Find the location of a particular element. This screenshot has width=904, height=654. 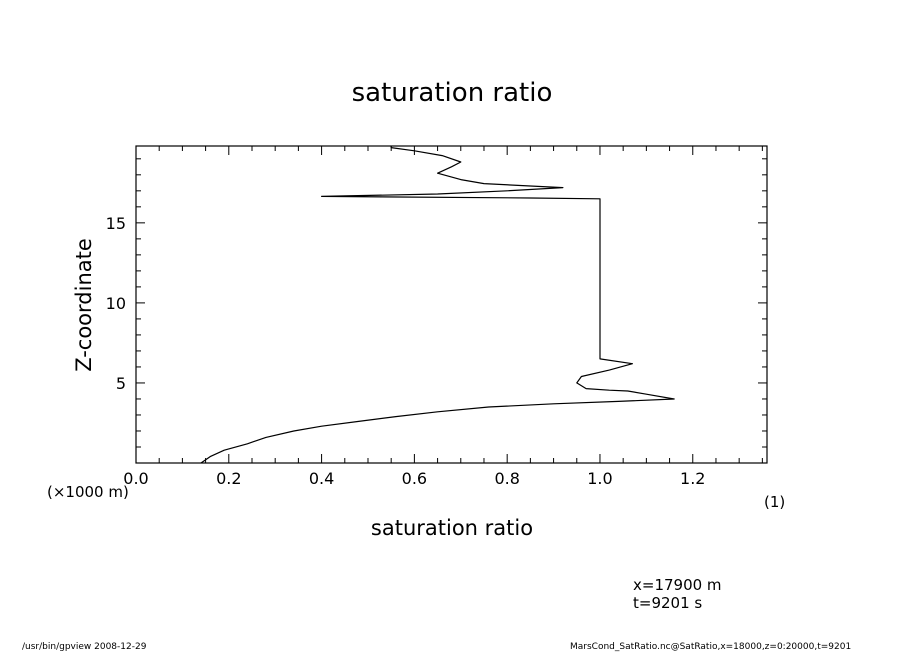

y-axis-unit: (1) is located at coordinates (775, 502).